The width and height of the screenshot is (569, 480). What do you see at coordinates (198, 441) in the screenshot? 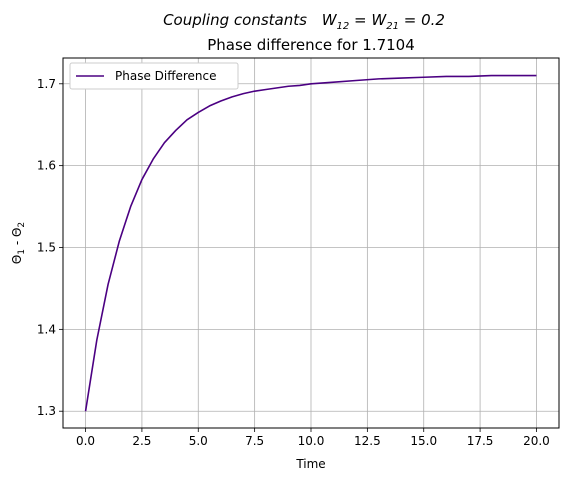
I see `x-tick-label: 5.0` at bounding box center [198, 441].